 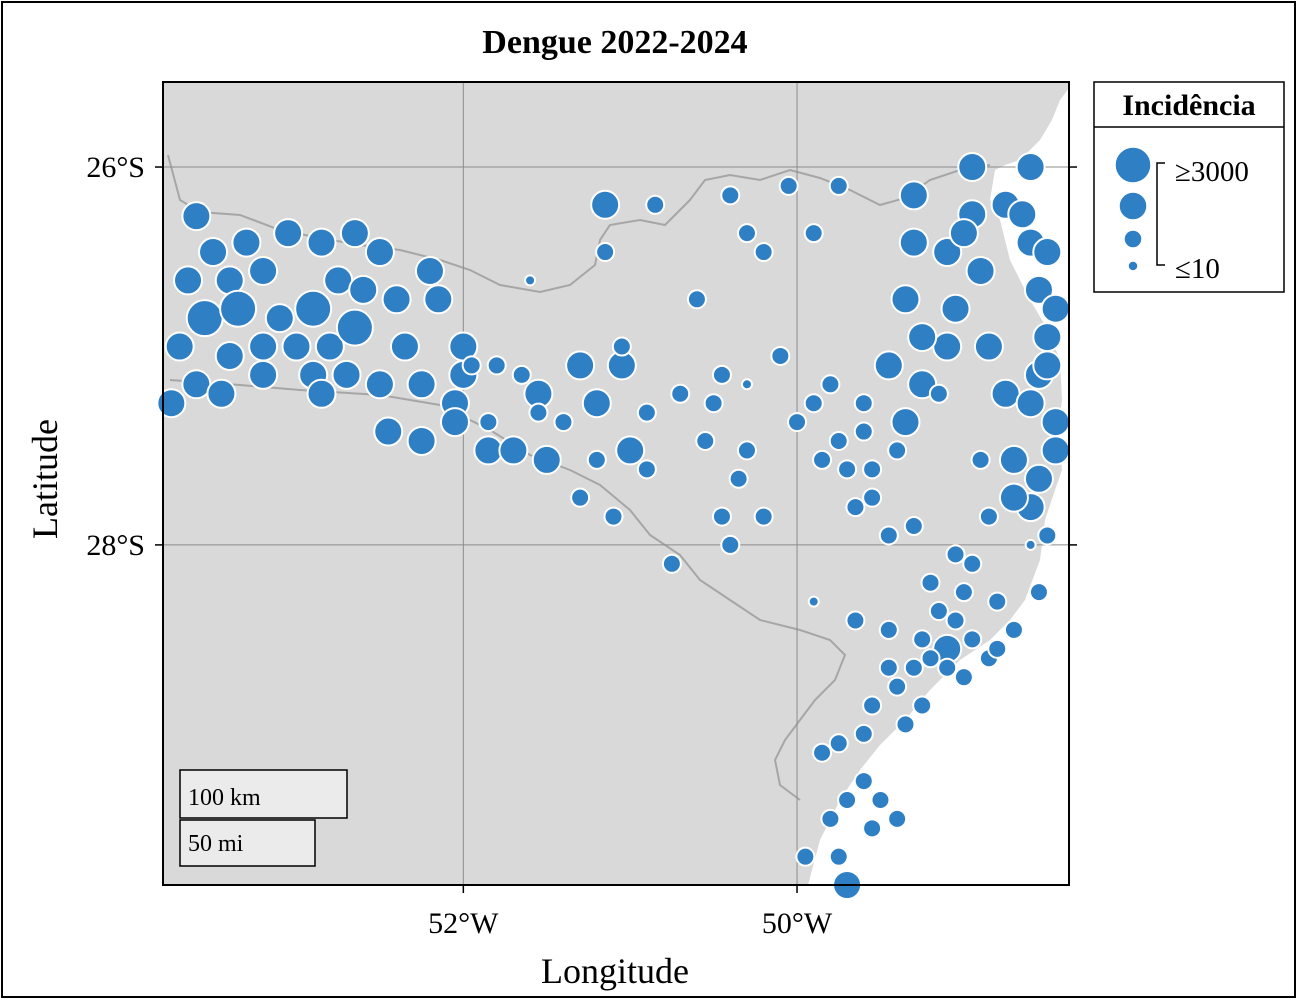 I want to click on legend-symbols, so click(x=1133, y=209).